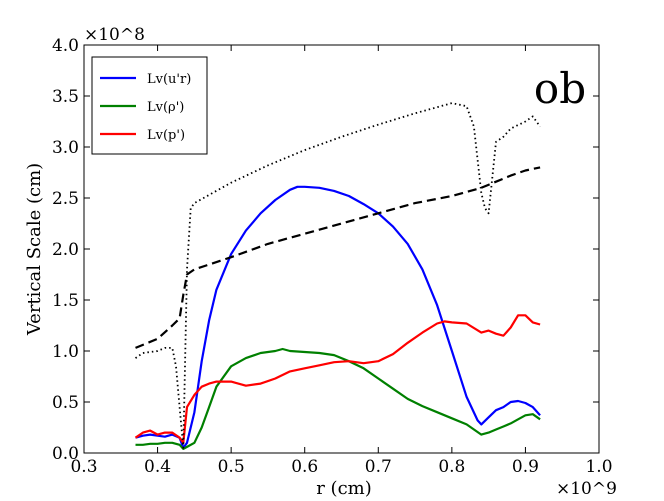 Image resolution: width=664 pixels, height=501 pixels. What do you see at coordinates (378, 467) in the screenshot?
I see `x-tick-label: 0.7` at bounding box center [378, 467].